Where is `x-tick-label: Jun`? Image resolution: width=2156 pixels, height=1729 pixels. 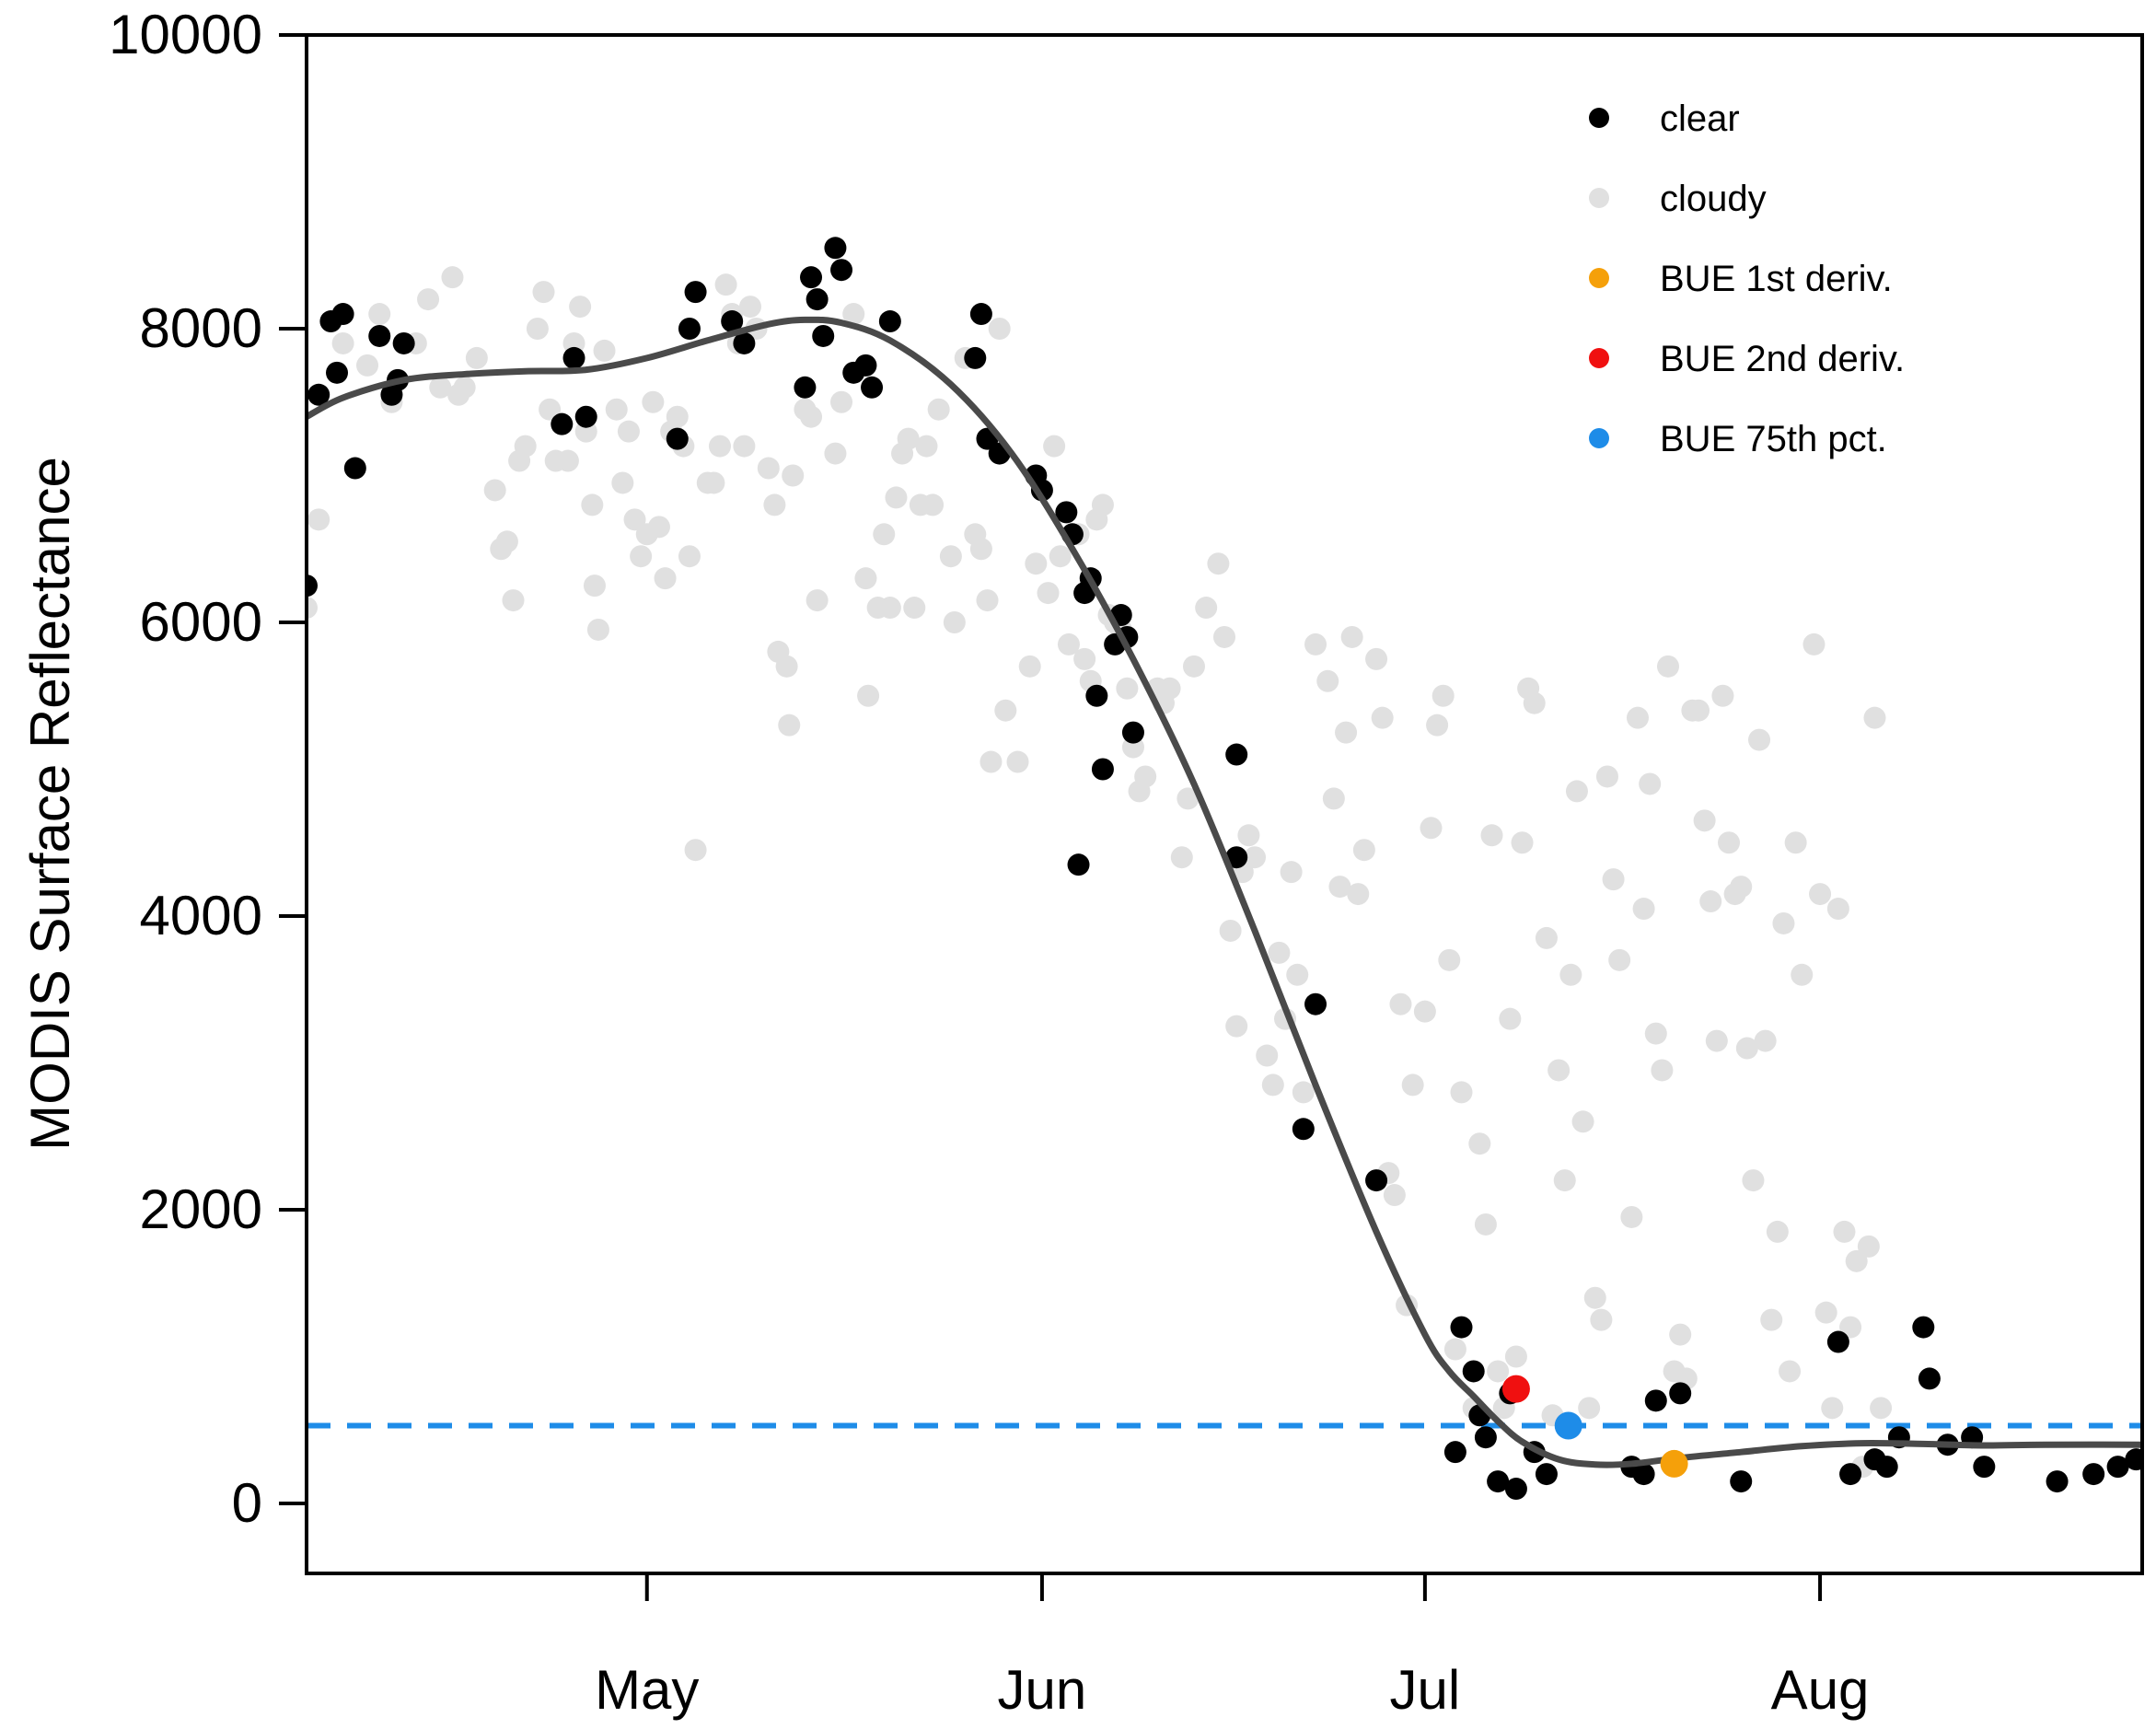 x-tick-label: Jun is located at coordinates (1042, 1690).